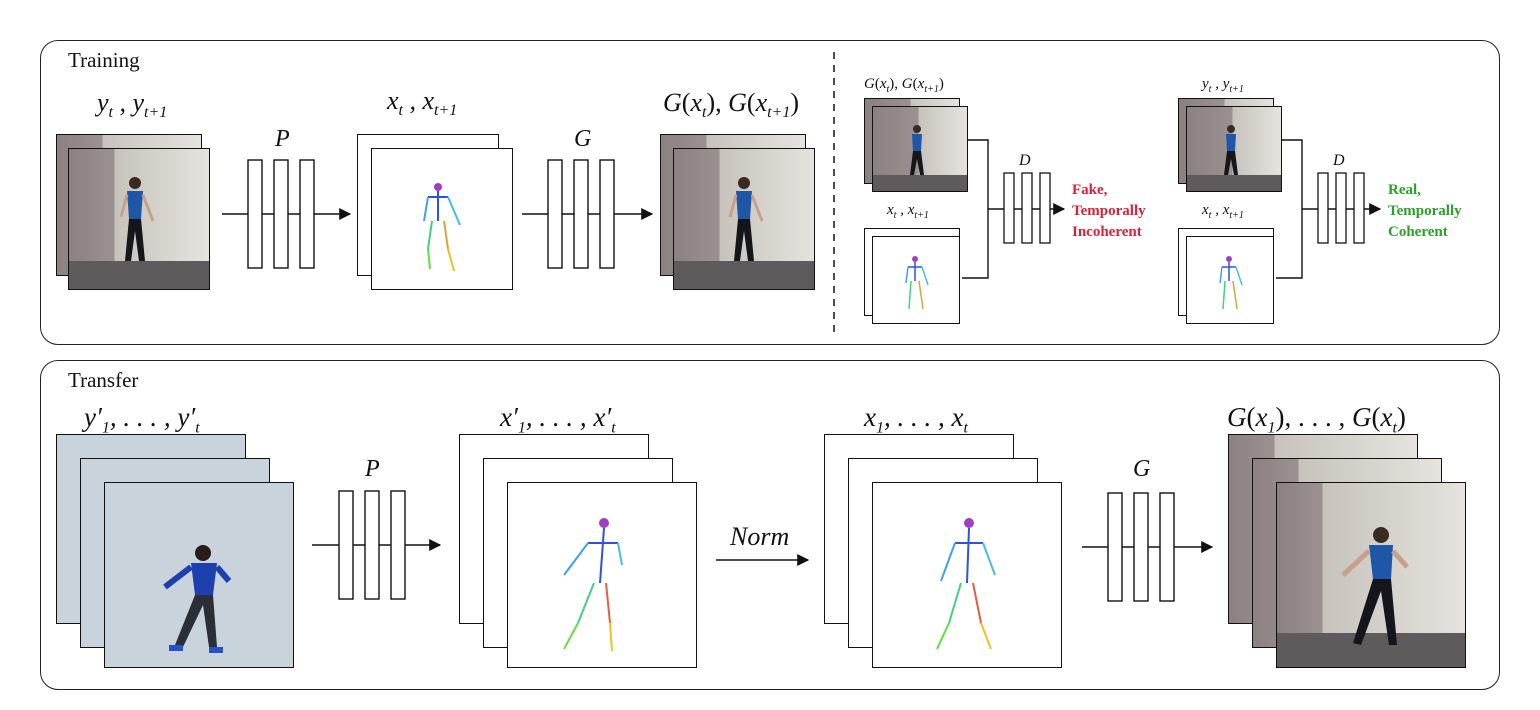 The width and height of the screenshot is (1540, 710). What do you see at coordinates (1223, 85) in the screenshot?
I see `disc-real-top-label: yt , yt+1` at bounding box center [1223, 85].